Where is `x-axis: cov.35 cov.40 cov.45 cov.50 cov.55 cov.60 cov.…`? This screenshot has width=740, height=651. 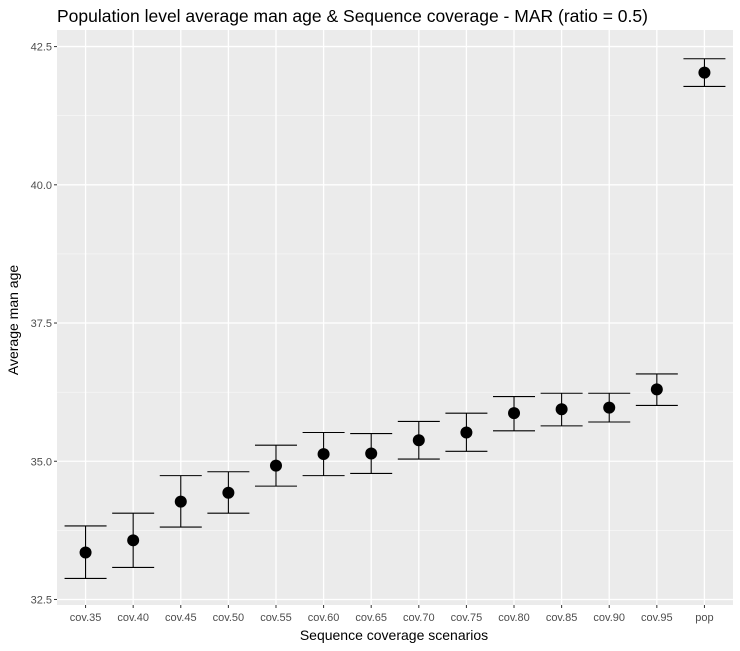
x-axis: cov.35 cov.40 cov.45 cov.50 cov.55 cov.60 cov.… is located at coordinates (392, 614).